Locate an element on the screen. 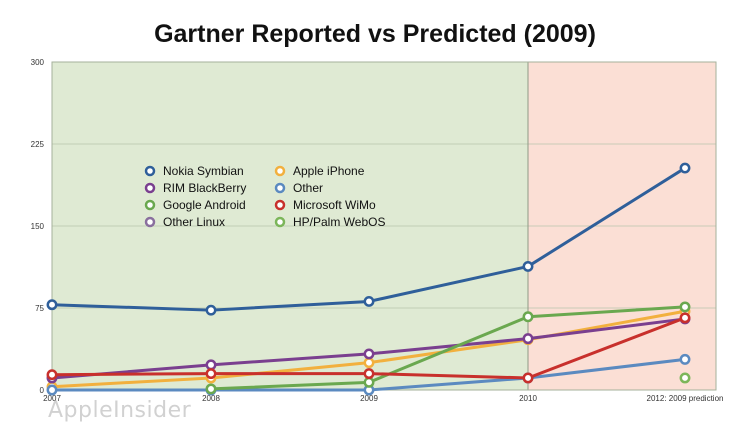  legend-label: Other Linux is located at coordinates (194, 222).